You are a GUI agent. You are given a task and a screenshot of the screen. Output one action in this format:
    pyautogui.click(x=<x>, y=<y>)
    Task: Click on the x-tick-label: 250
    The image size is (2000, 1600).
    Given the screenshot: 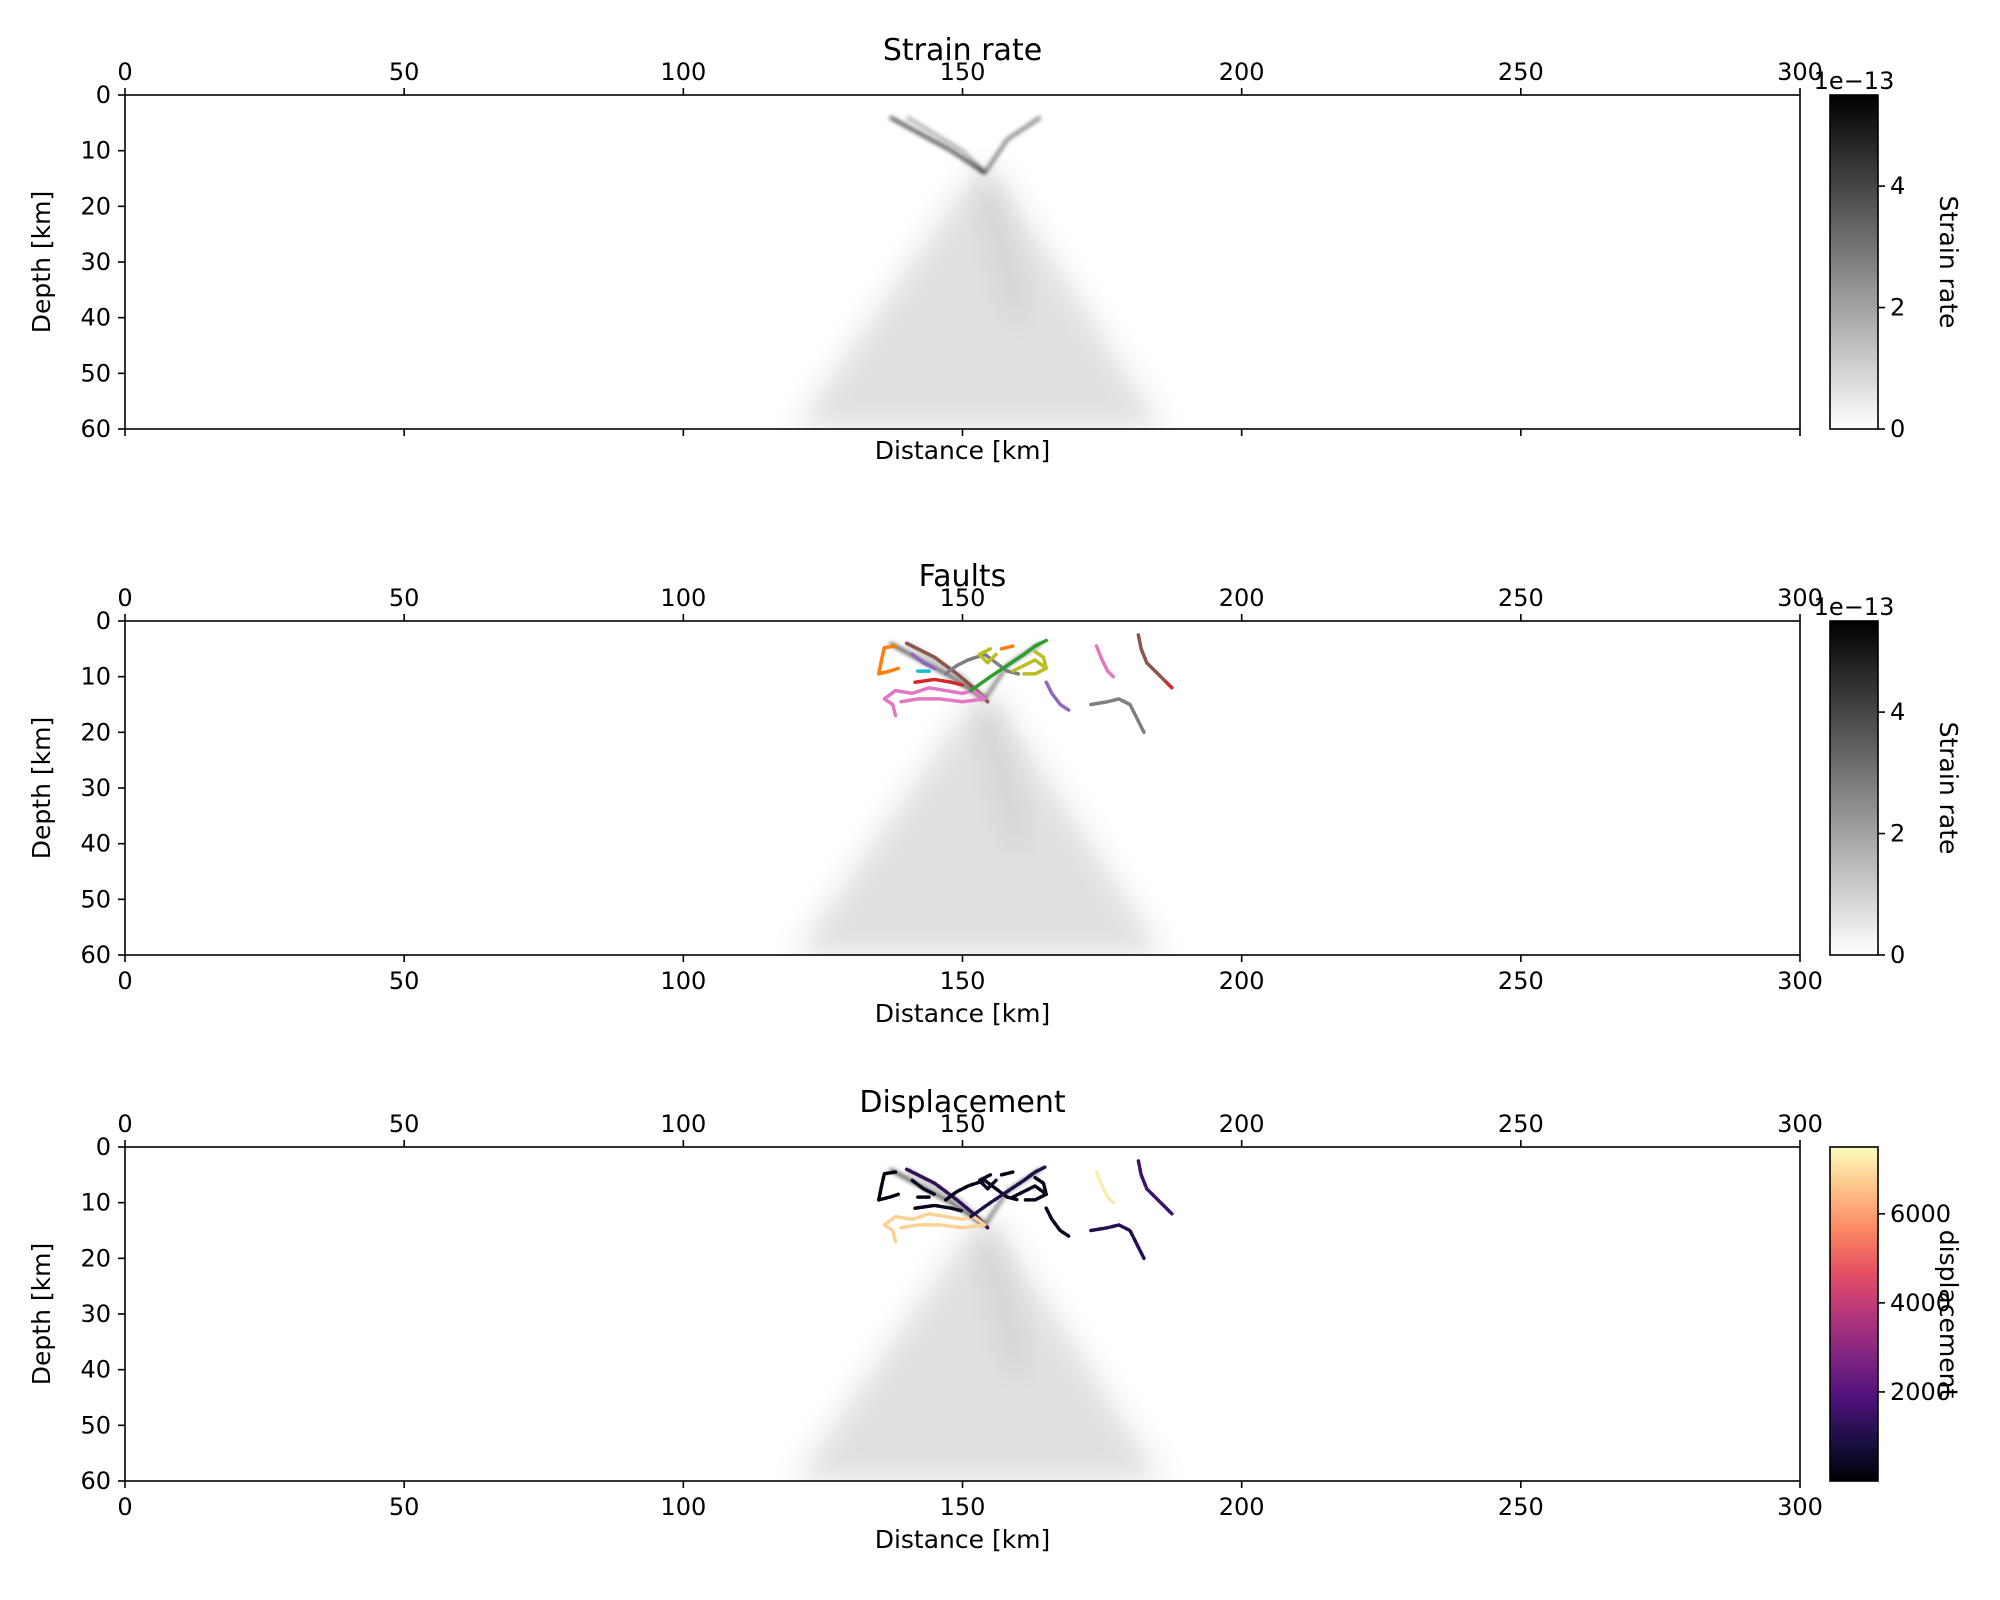 What is the action you would take?
    pyautogui.click(x=1521, y=1507)
    